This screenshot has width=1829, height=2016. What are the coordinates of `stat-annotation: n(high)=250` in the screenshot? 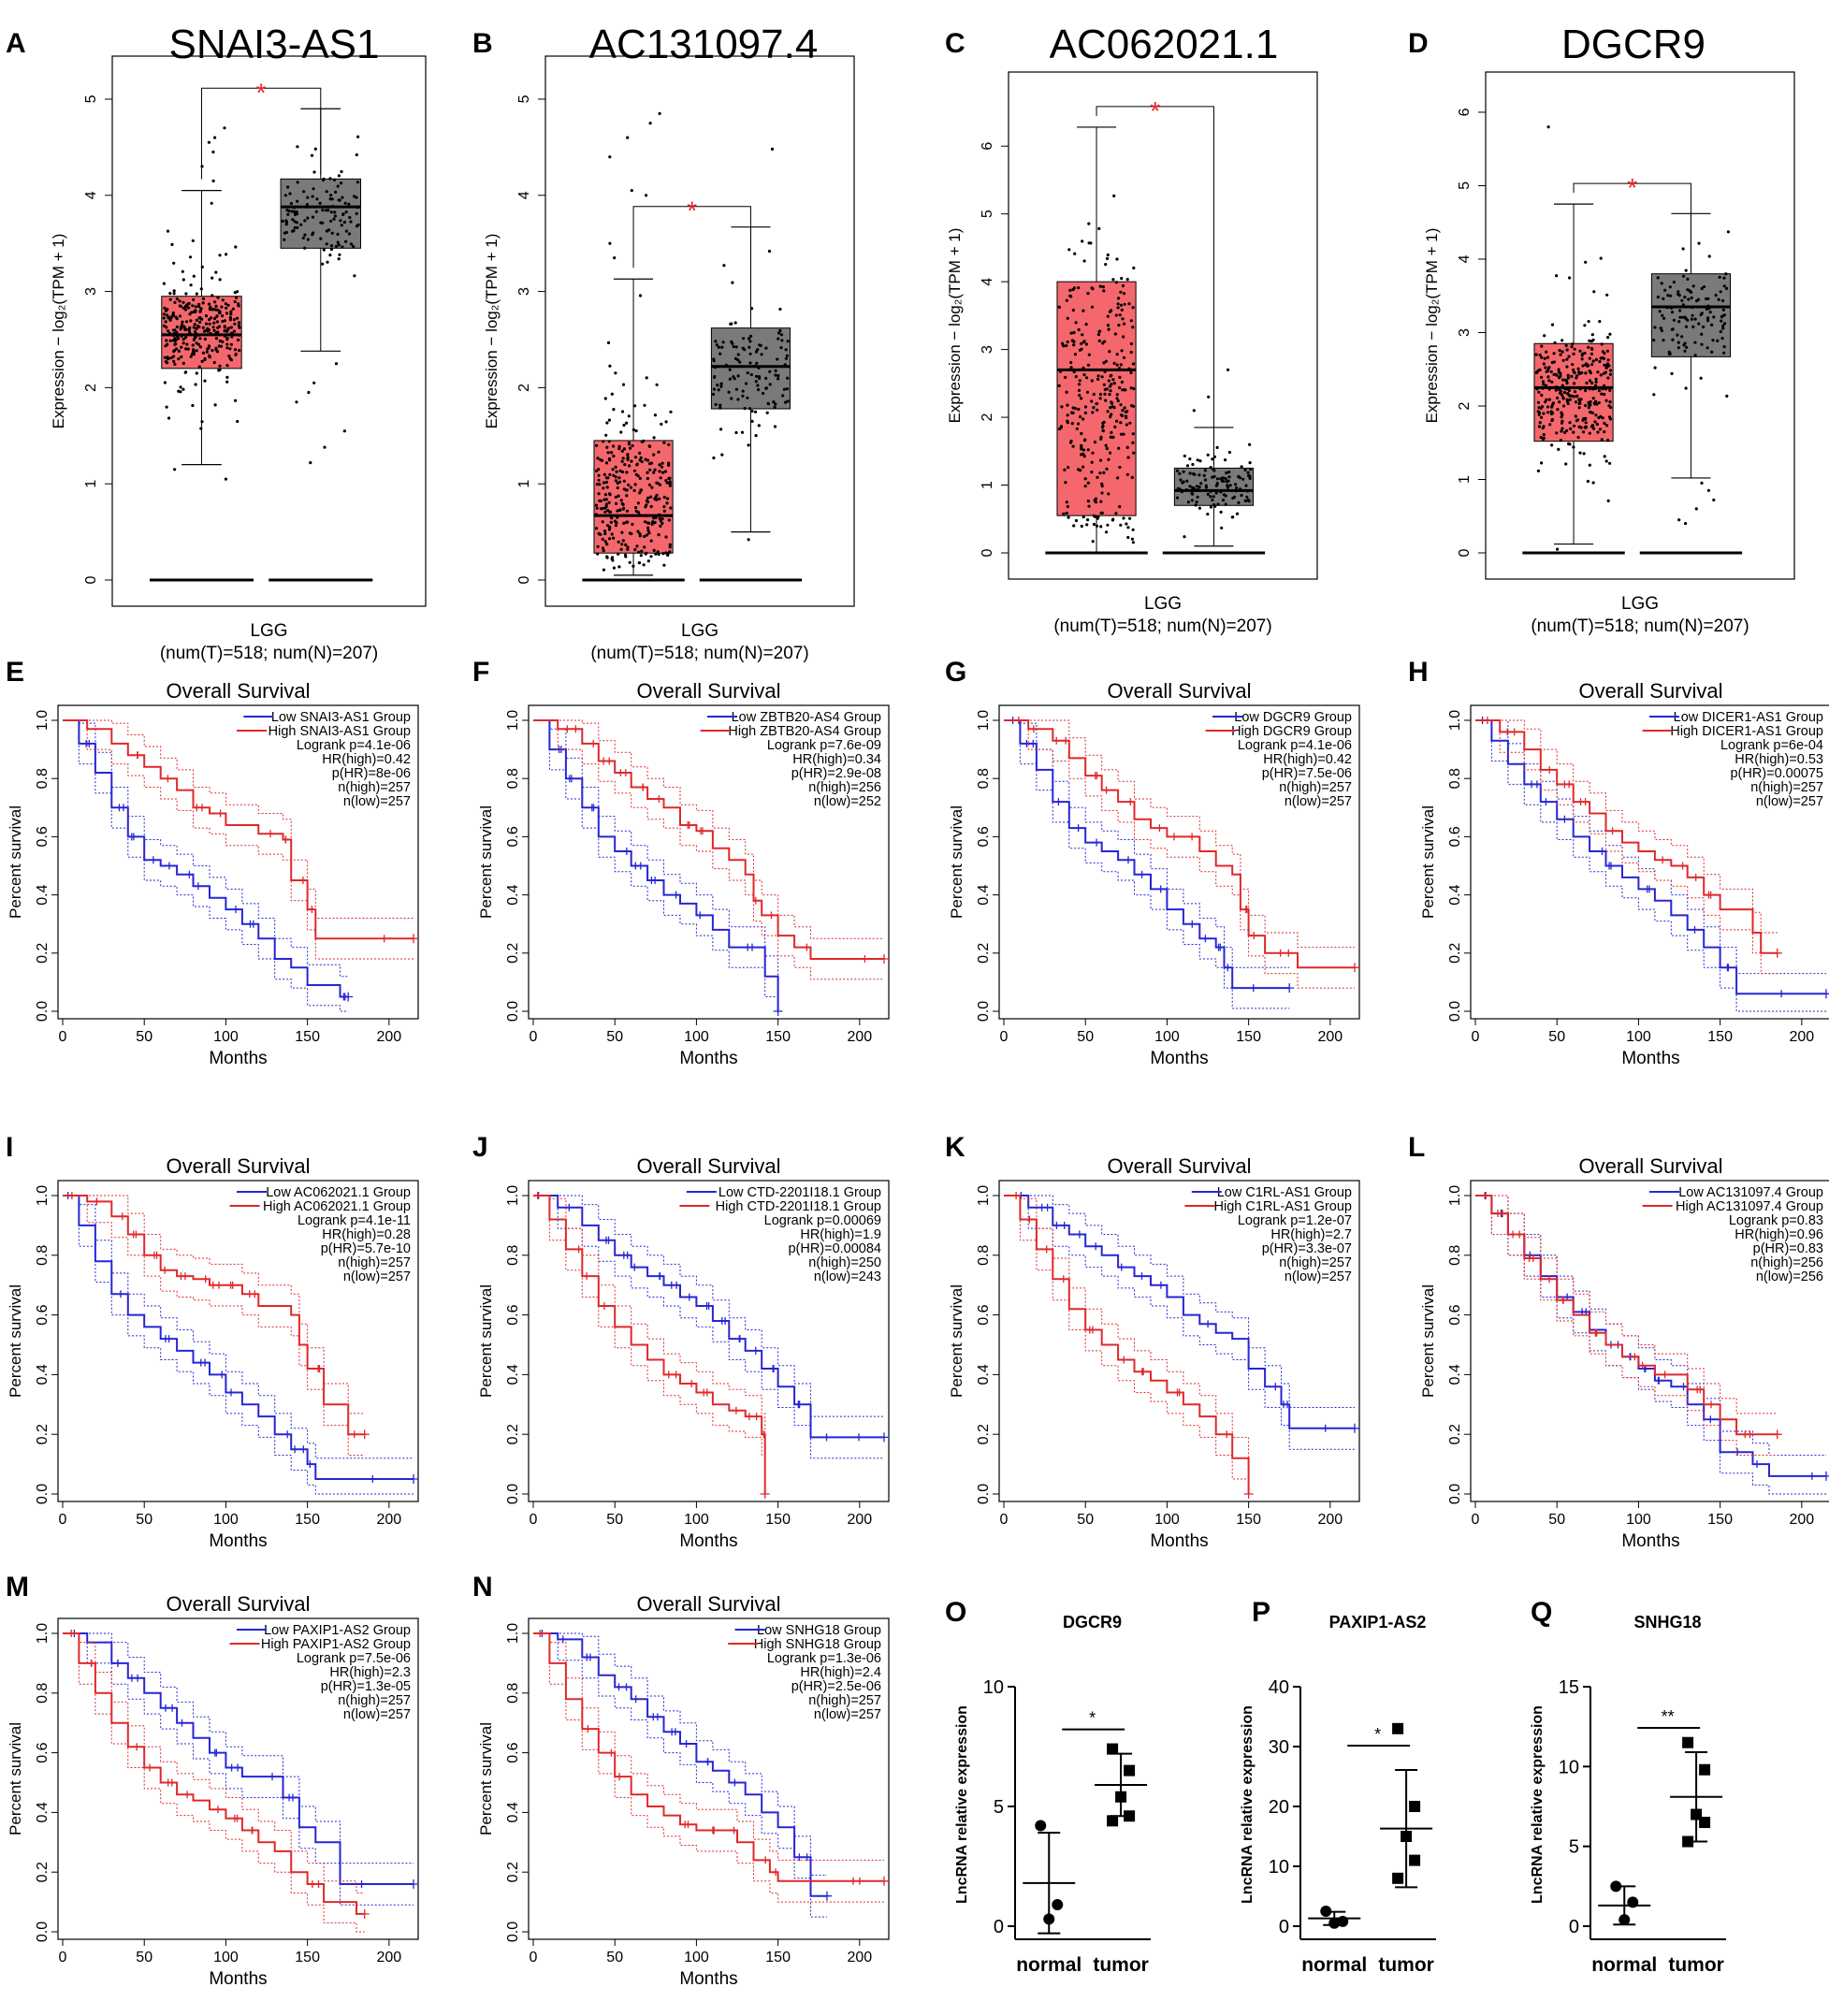 It's located at (845, 1263).